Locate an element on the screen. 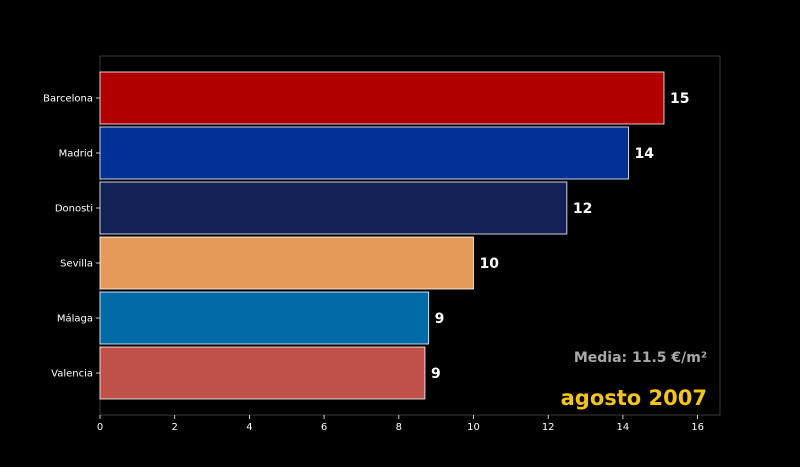  x-tick-label-16: 16 is located at coordinates (697, 427).